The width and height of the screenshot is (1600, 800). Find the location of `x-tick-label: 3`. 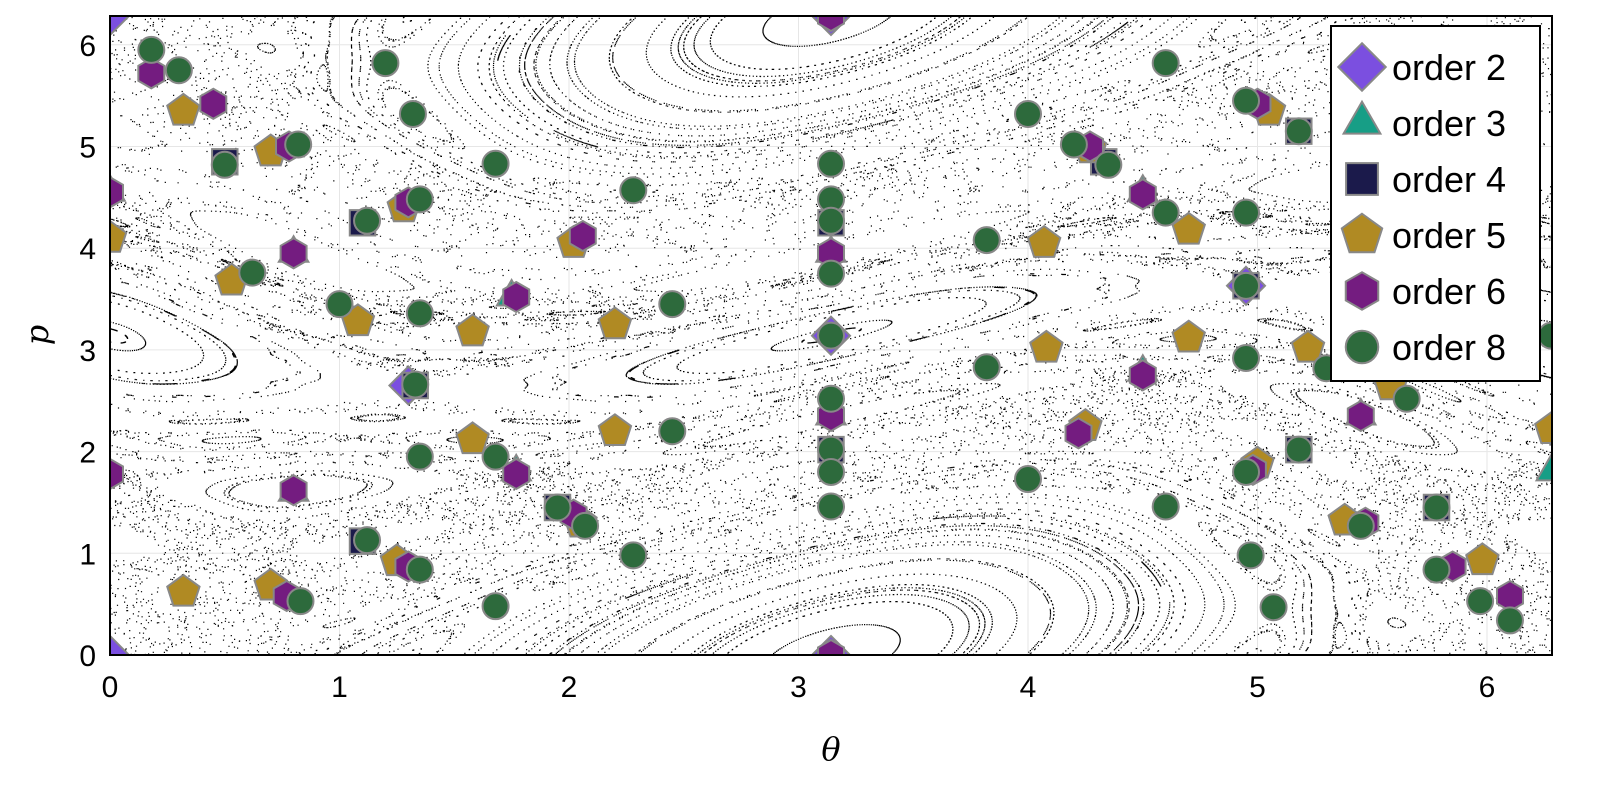

x-tick-label: 3 is located at coordinates (798, 687).